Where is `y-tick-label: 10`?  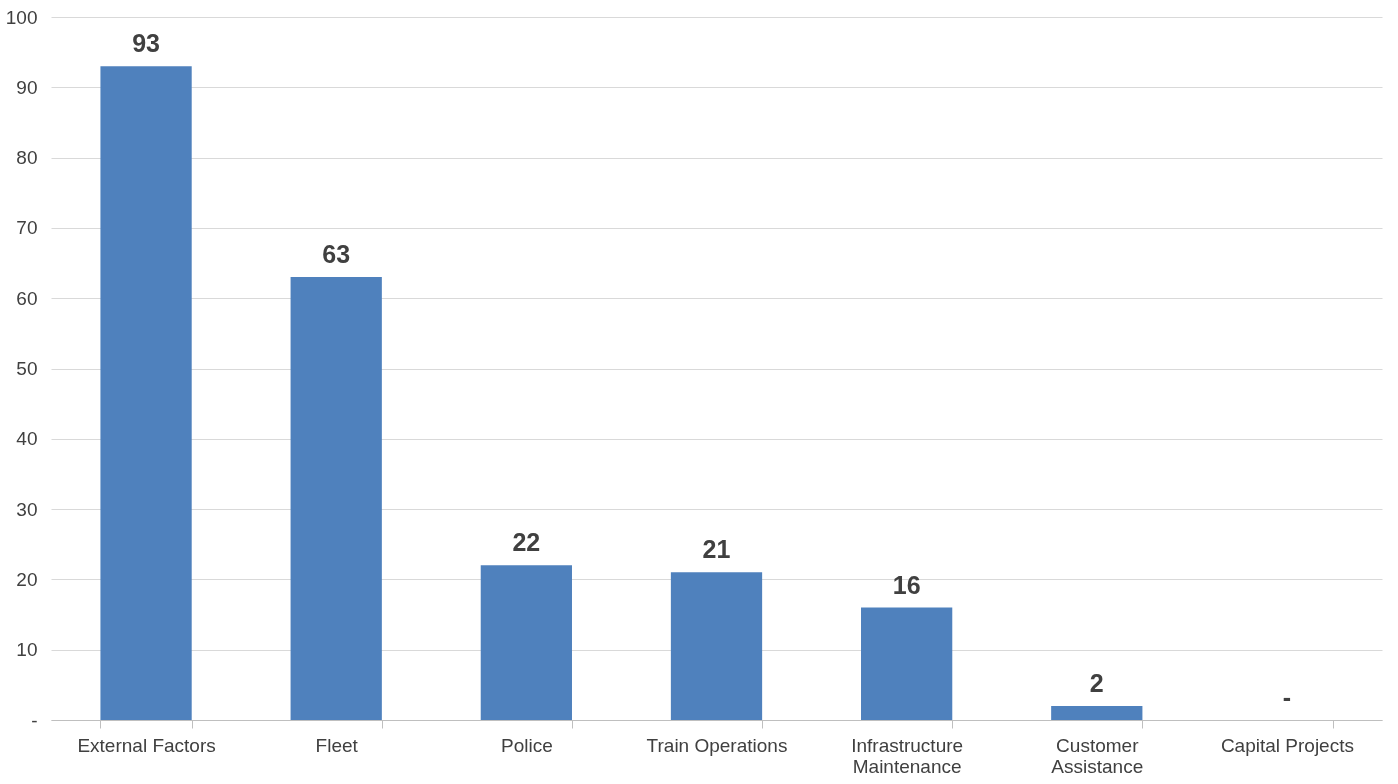 y-tick-label: 10 is located at coordinates (27, 650).